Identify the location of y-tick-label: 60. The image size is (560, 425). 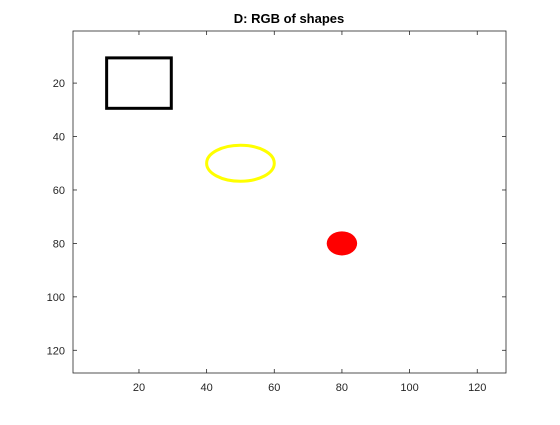
(59, 191).